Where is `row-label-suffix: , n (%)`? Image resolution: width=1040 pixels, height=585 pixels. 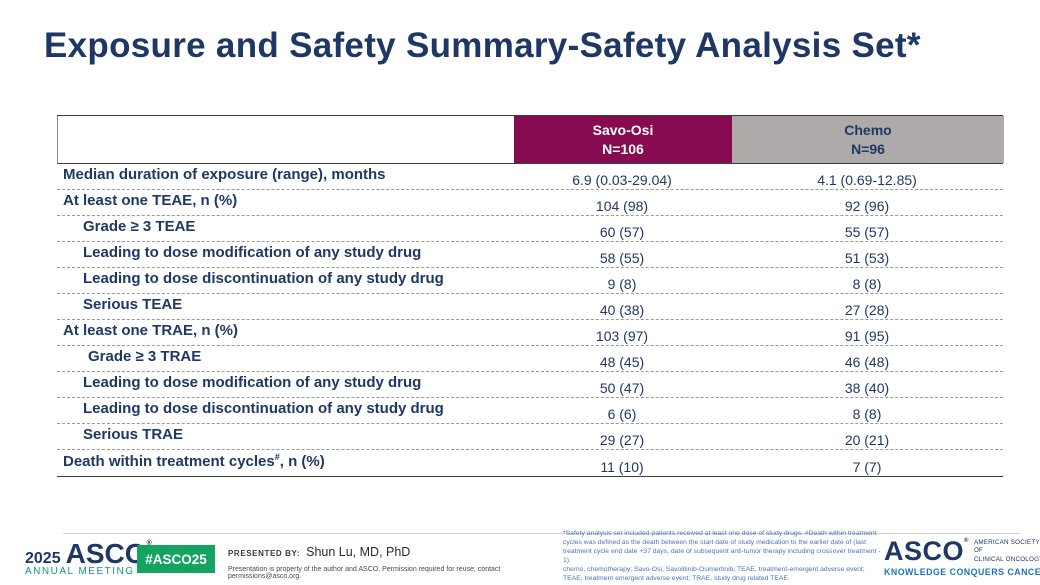 row-label-suffix: , n (%) is located at coordinates (302, 461).